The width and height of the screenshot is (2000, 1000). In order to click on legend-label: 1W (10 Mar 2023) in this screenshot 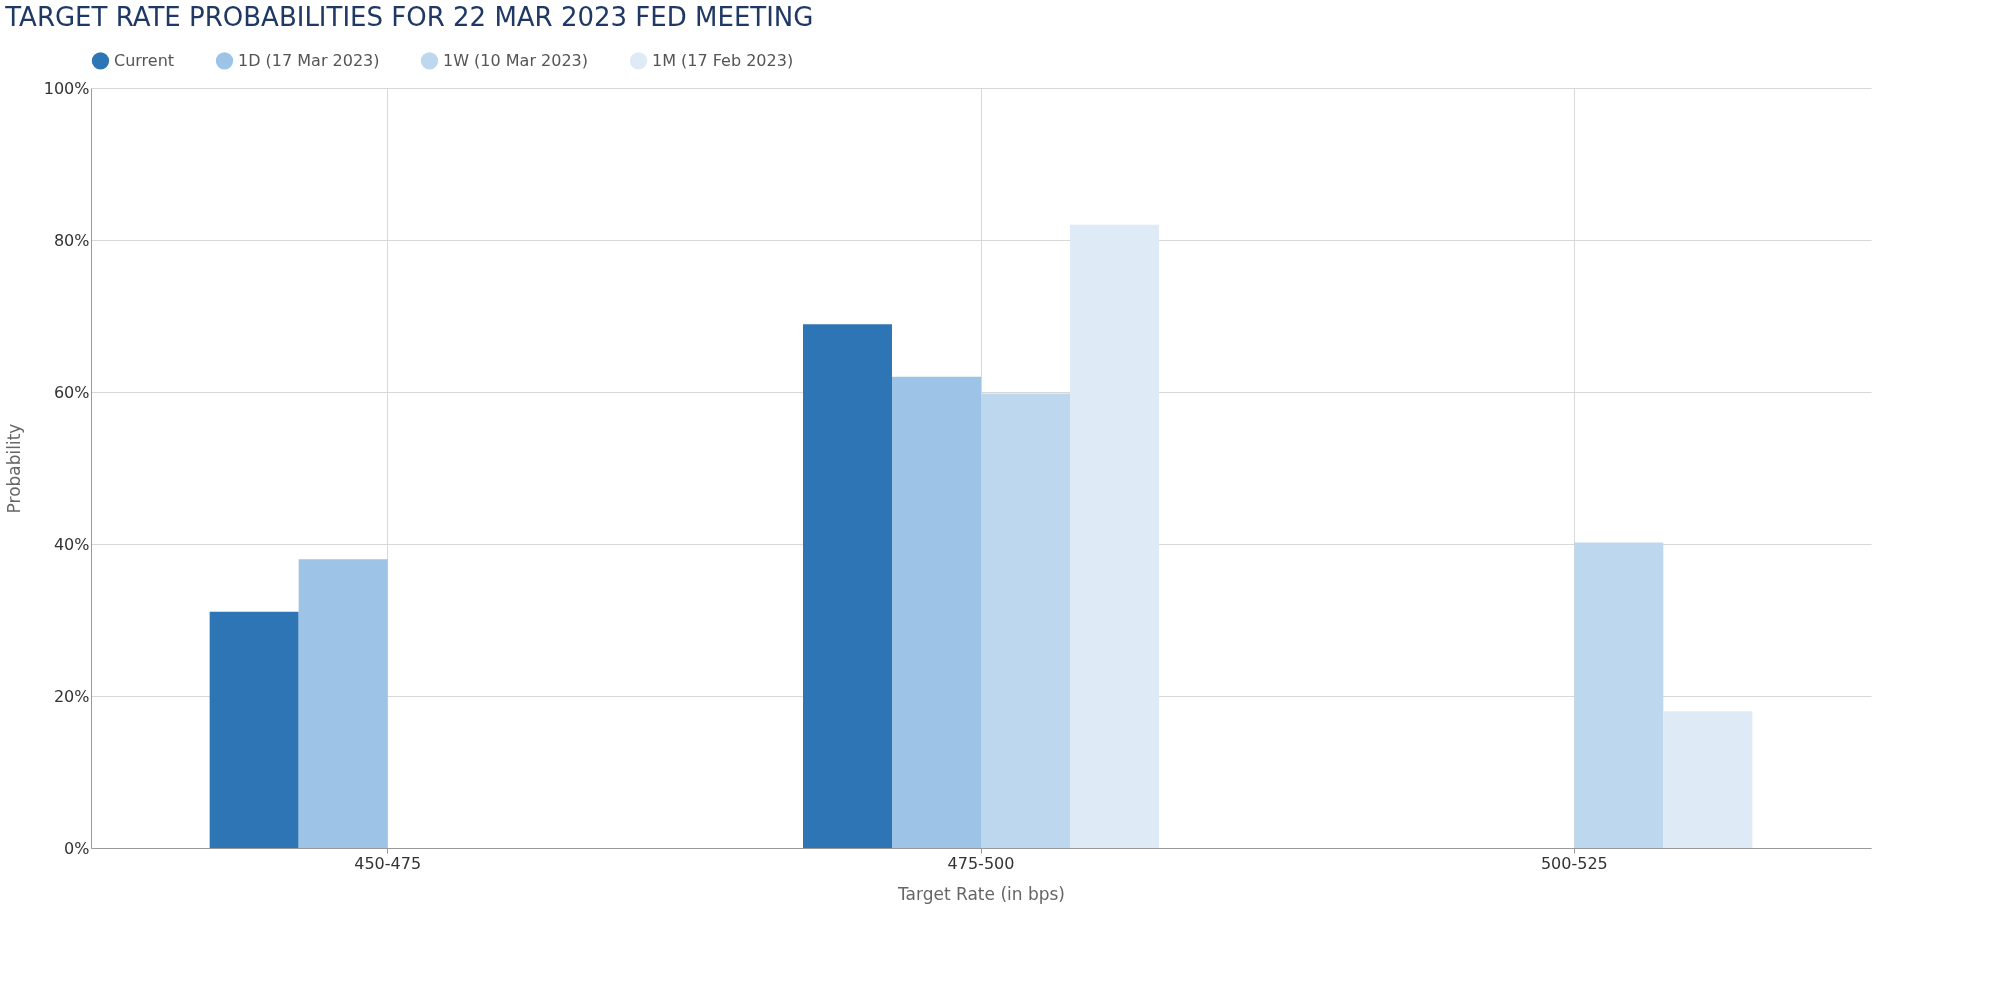, I will do `click(516, 60)`.